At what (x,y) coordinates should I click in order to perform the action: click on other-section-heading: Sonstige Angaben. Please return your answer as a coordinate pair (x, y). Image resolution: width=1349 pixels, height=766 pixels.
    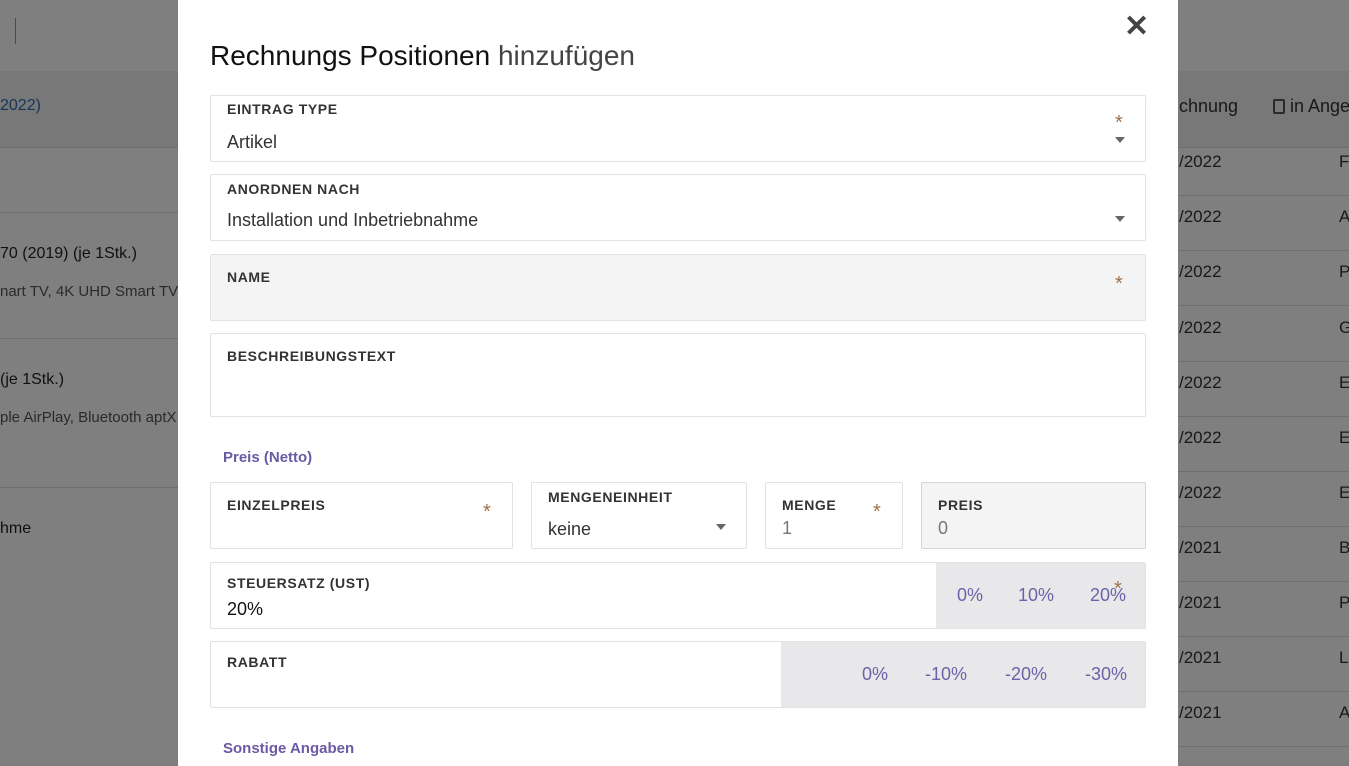
    Looking at the image, I should click on (289, 748).